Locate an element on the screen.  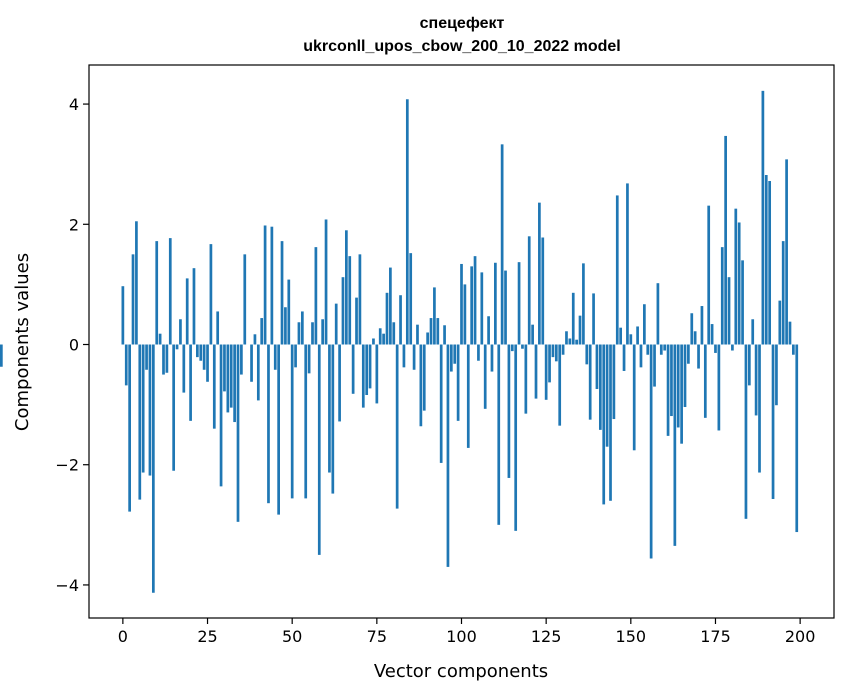
chart-subtitle: ukrconll_upos_cbow_200_10_2022 model is located at coordinates (461, 46).